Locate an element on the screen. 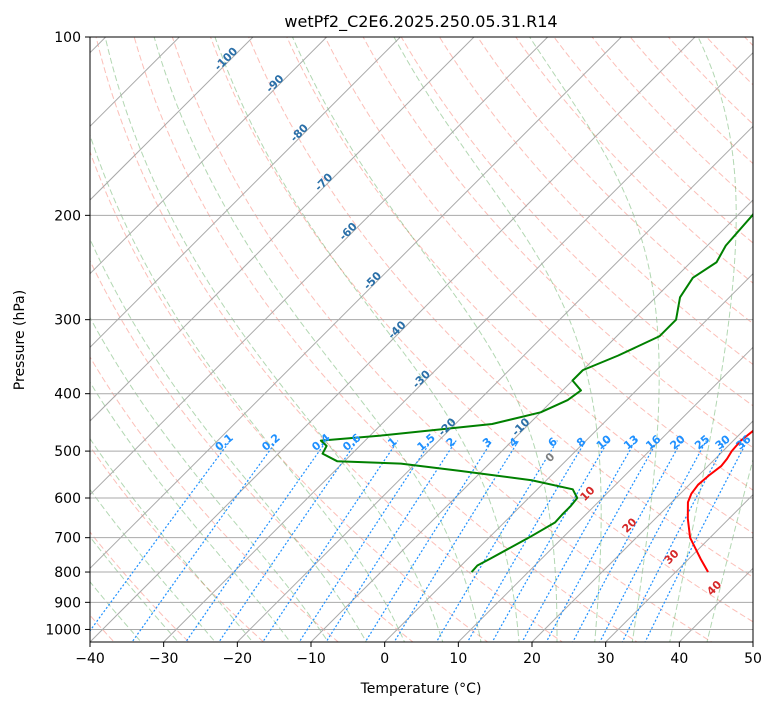  y-axis-title: Pressure (hPa) is located at coordinates (20, 340).